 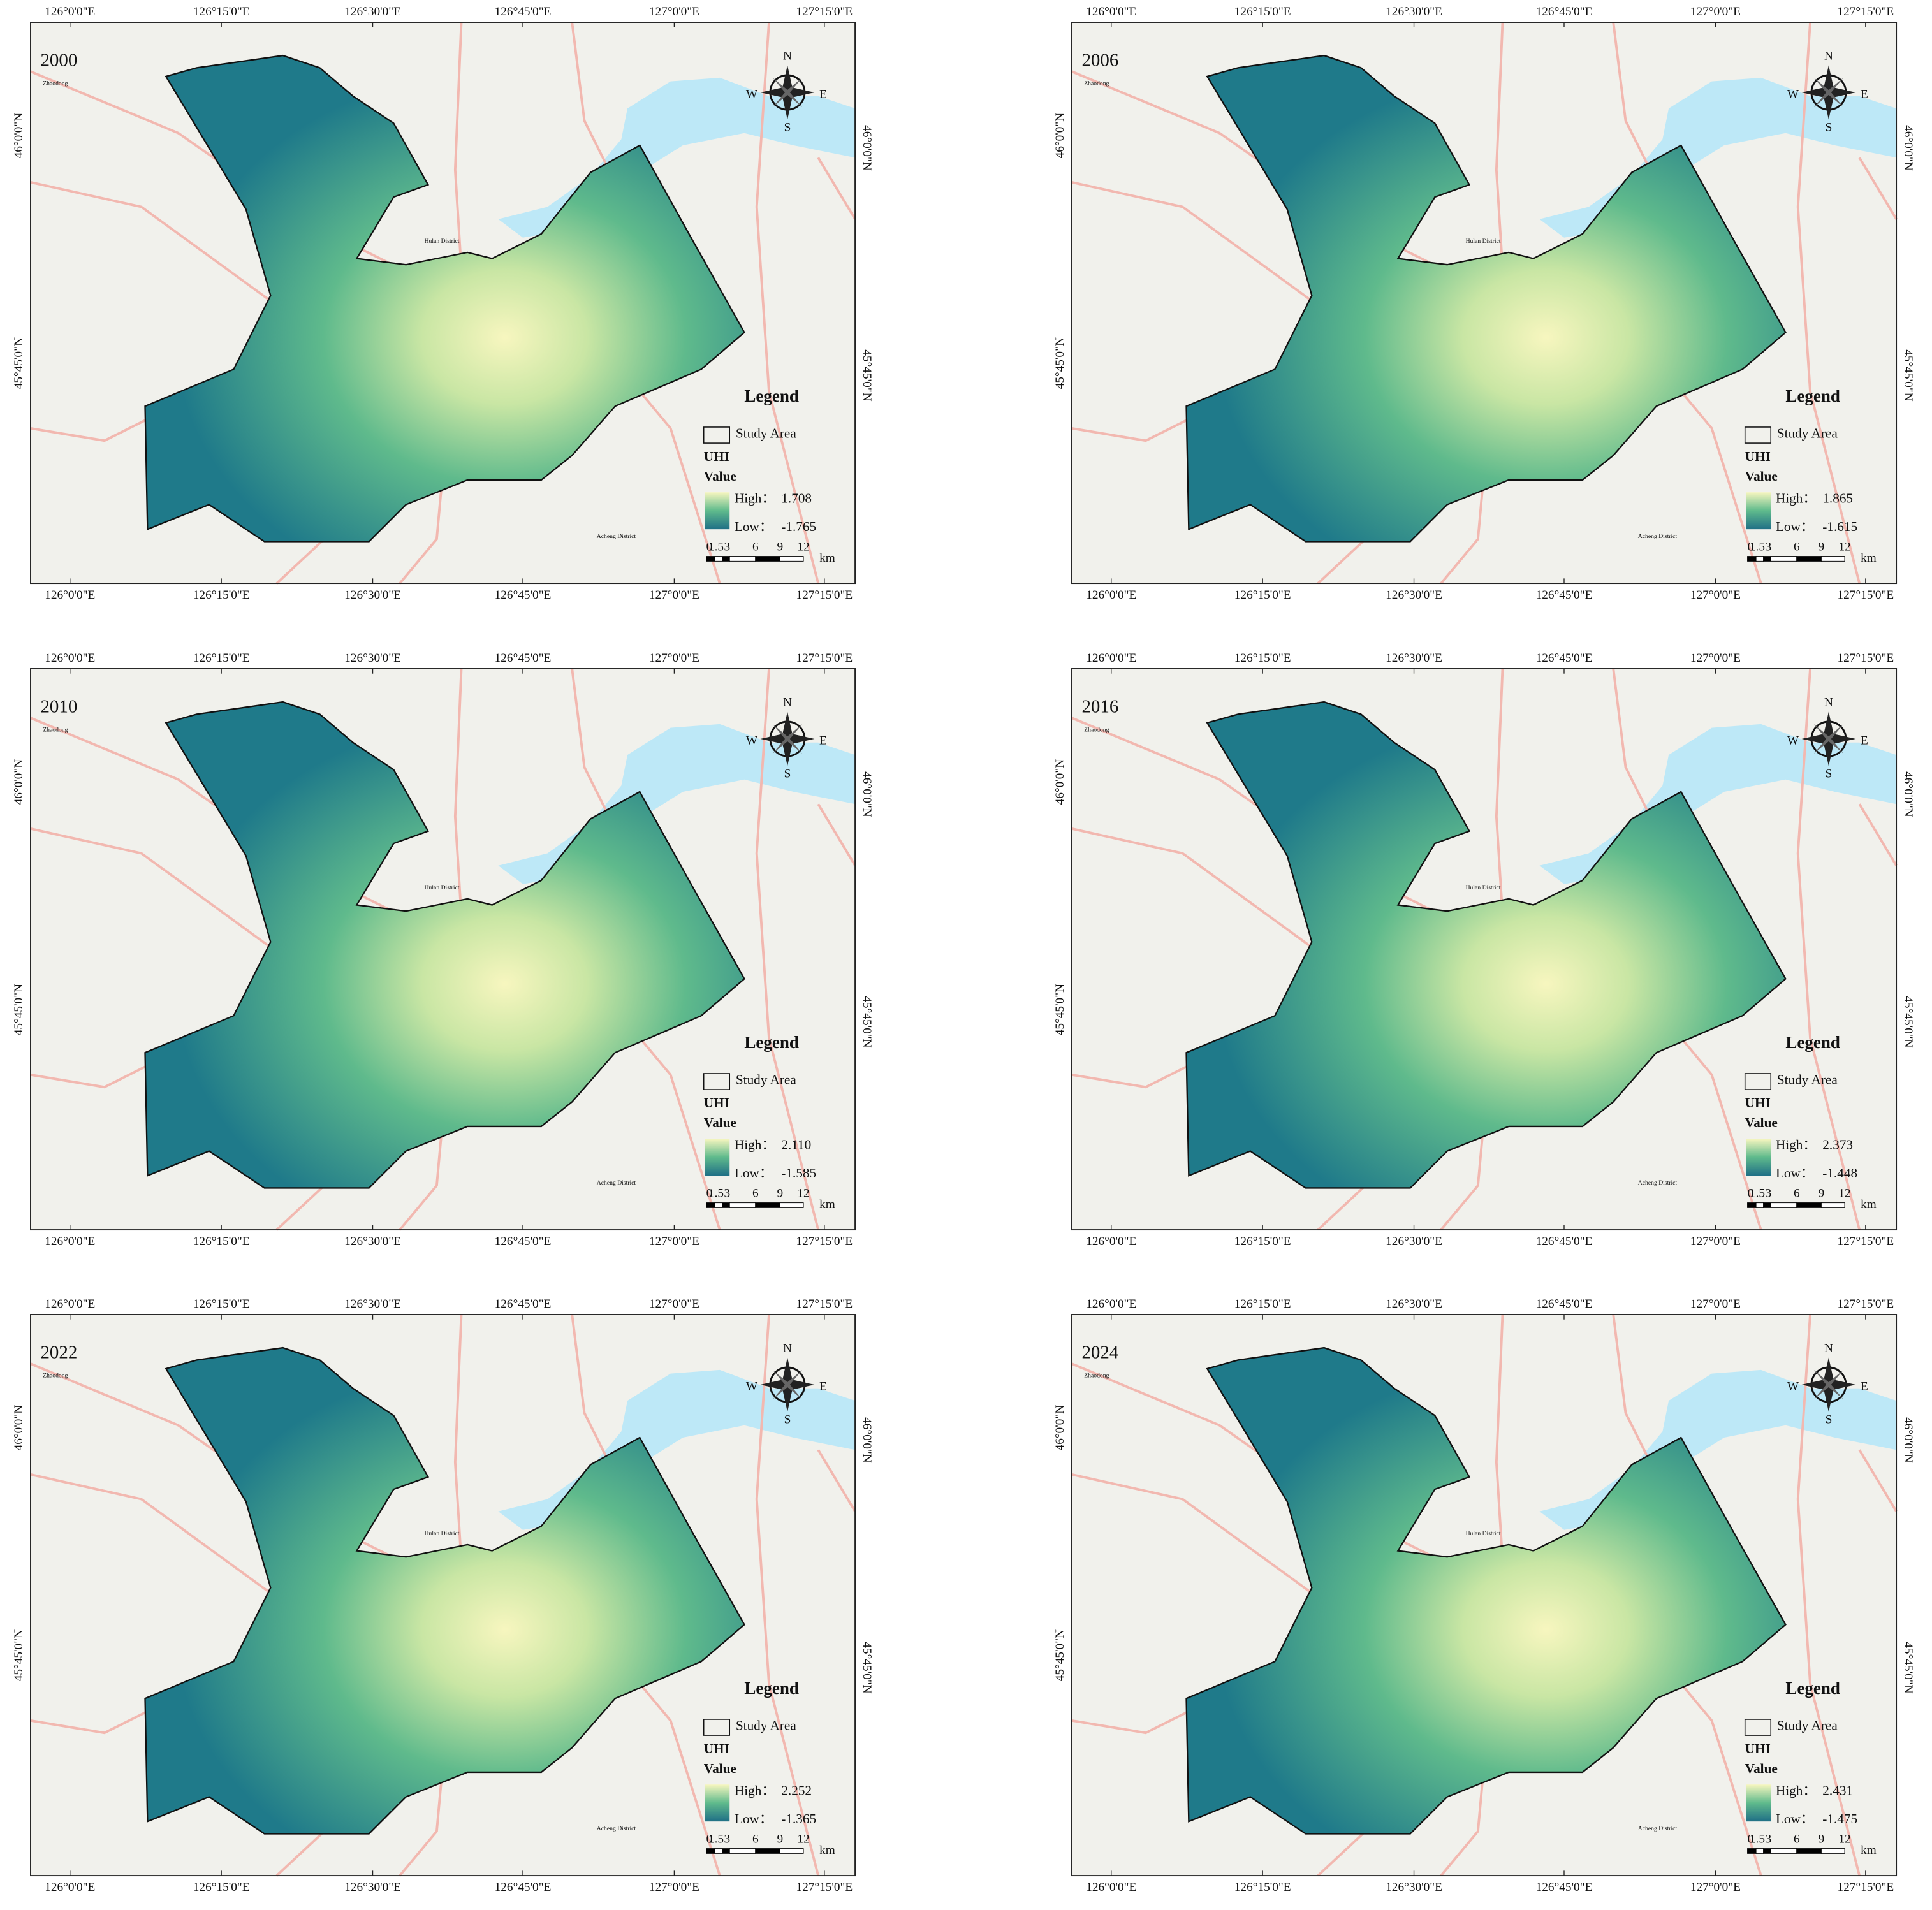 What do you see at coordinates (56, 730) in the screenshot?
I see `place-label: Zhaodong` at bounding box center [56, 730].